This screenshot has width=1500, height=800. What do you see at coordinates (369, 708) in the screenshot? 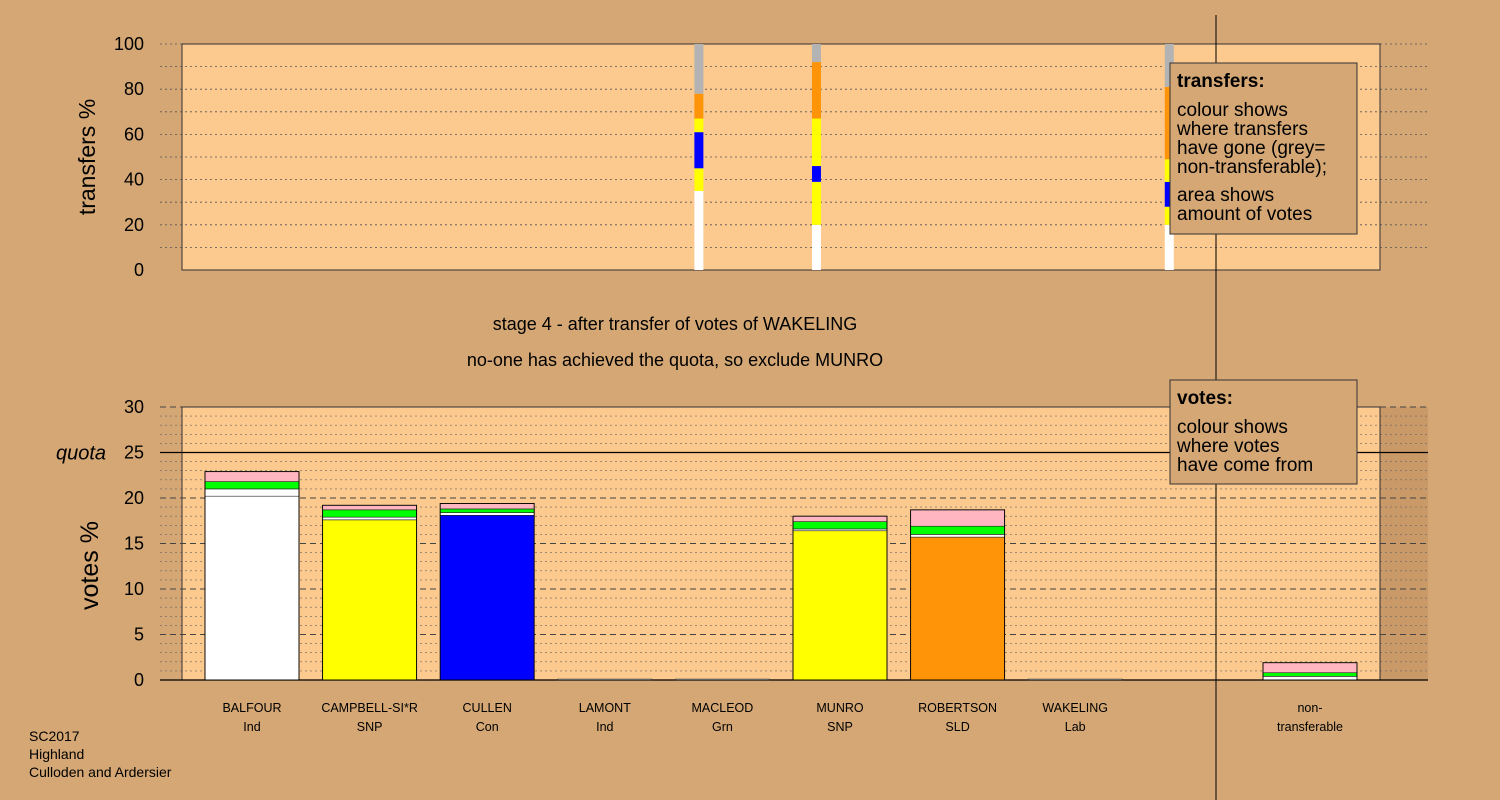
I see `candidate-name-label: CAMPBELL-SI*R` at bounding box center [369, 708].